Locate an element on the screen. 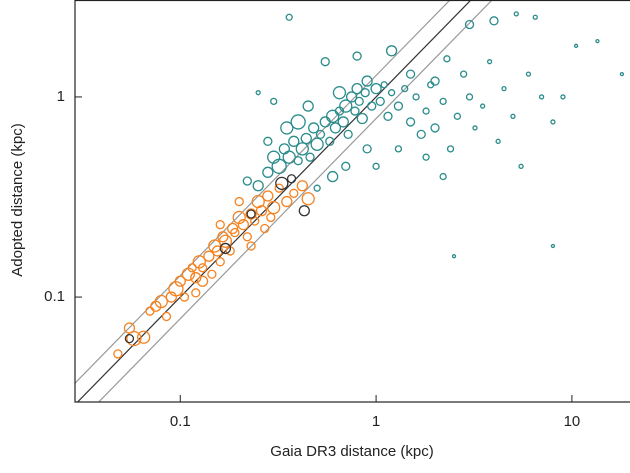 The image size is (630, 473). x-tick-label: 1 is located at coordinates (376, 421).